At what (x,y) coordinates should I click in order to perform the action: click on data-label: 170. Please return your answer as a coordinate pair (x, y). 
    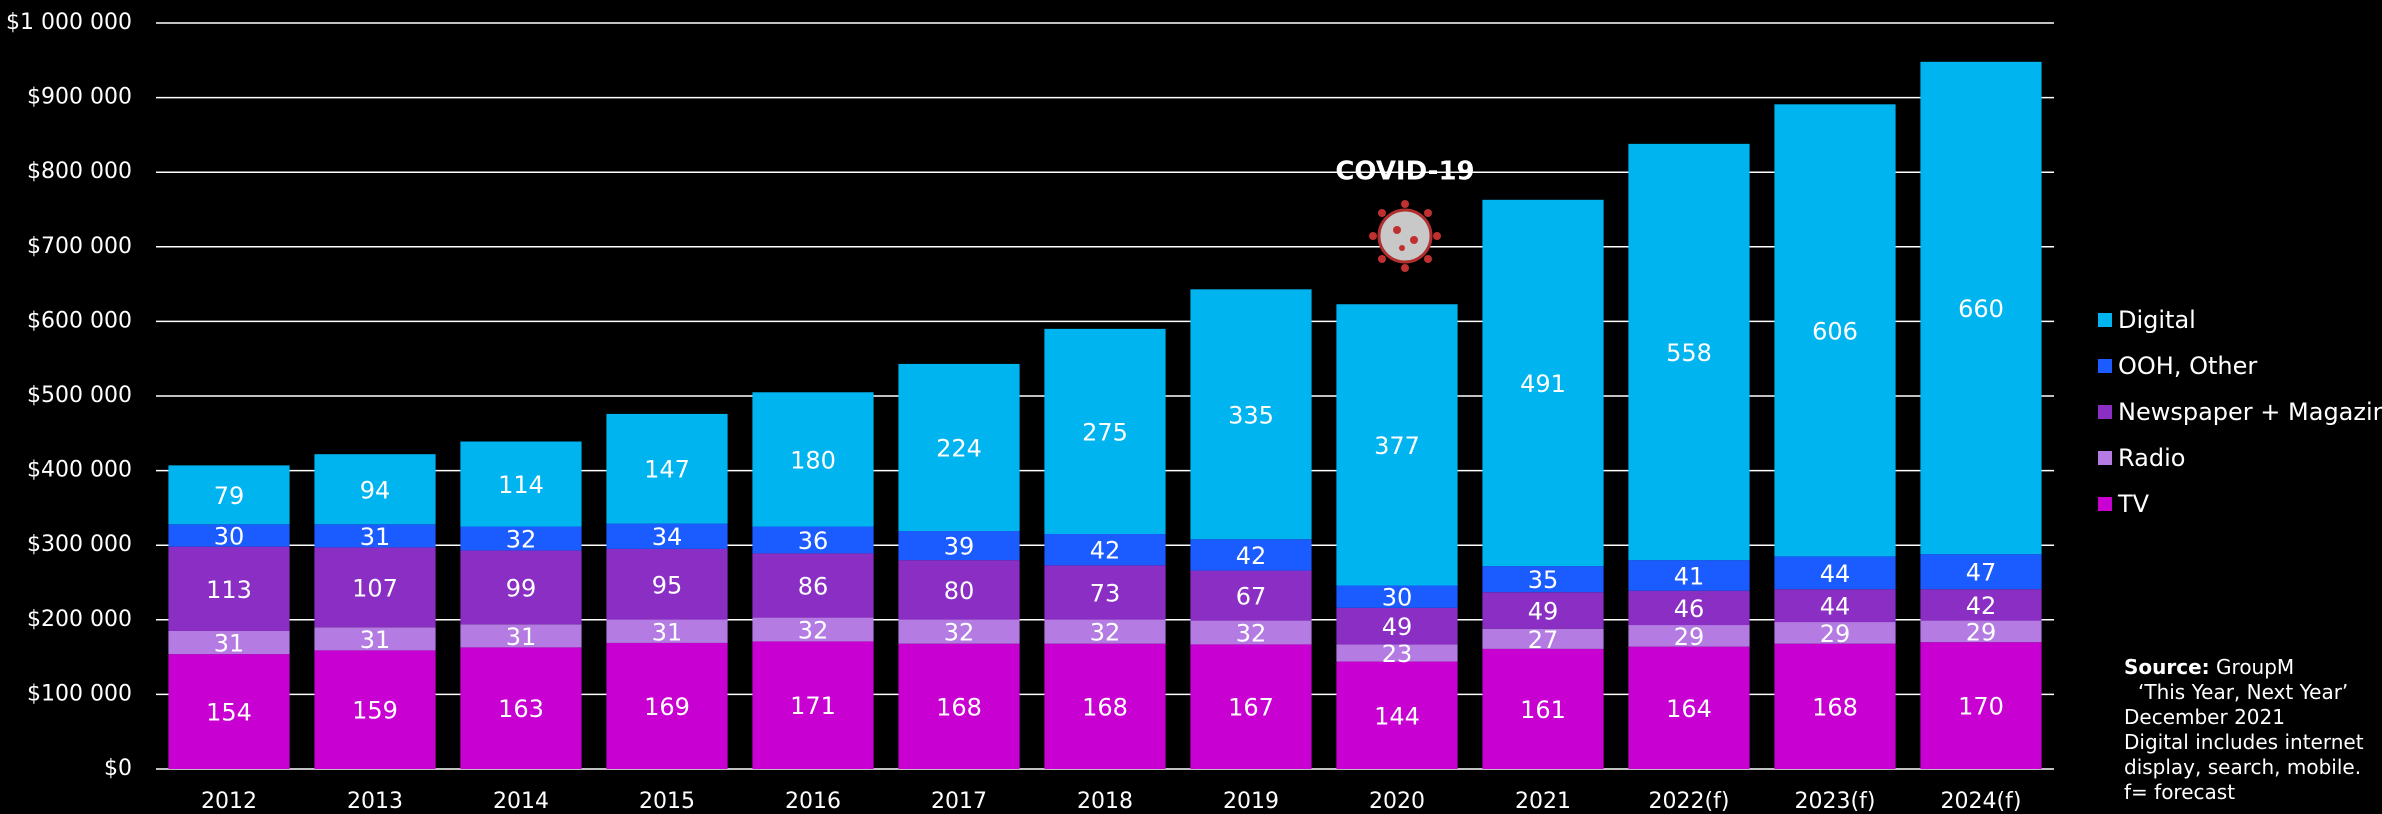
    Looking at the image, I should click on (1981, 707).